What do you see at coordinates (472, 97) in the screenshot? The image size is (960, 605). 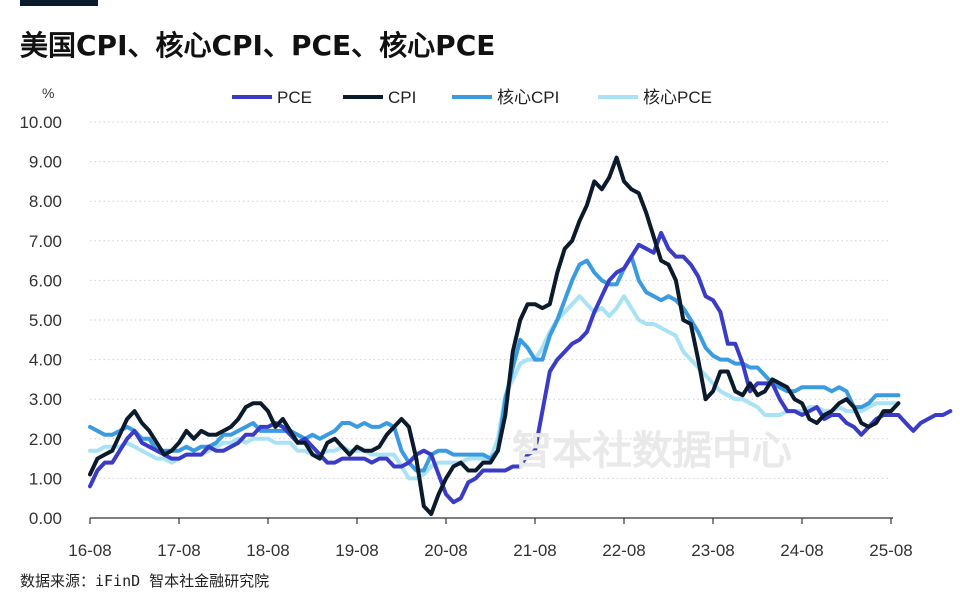 I see `legend: PCE CPI 核心CPI 核心PCE` at bounding box center [472, 97].